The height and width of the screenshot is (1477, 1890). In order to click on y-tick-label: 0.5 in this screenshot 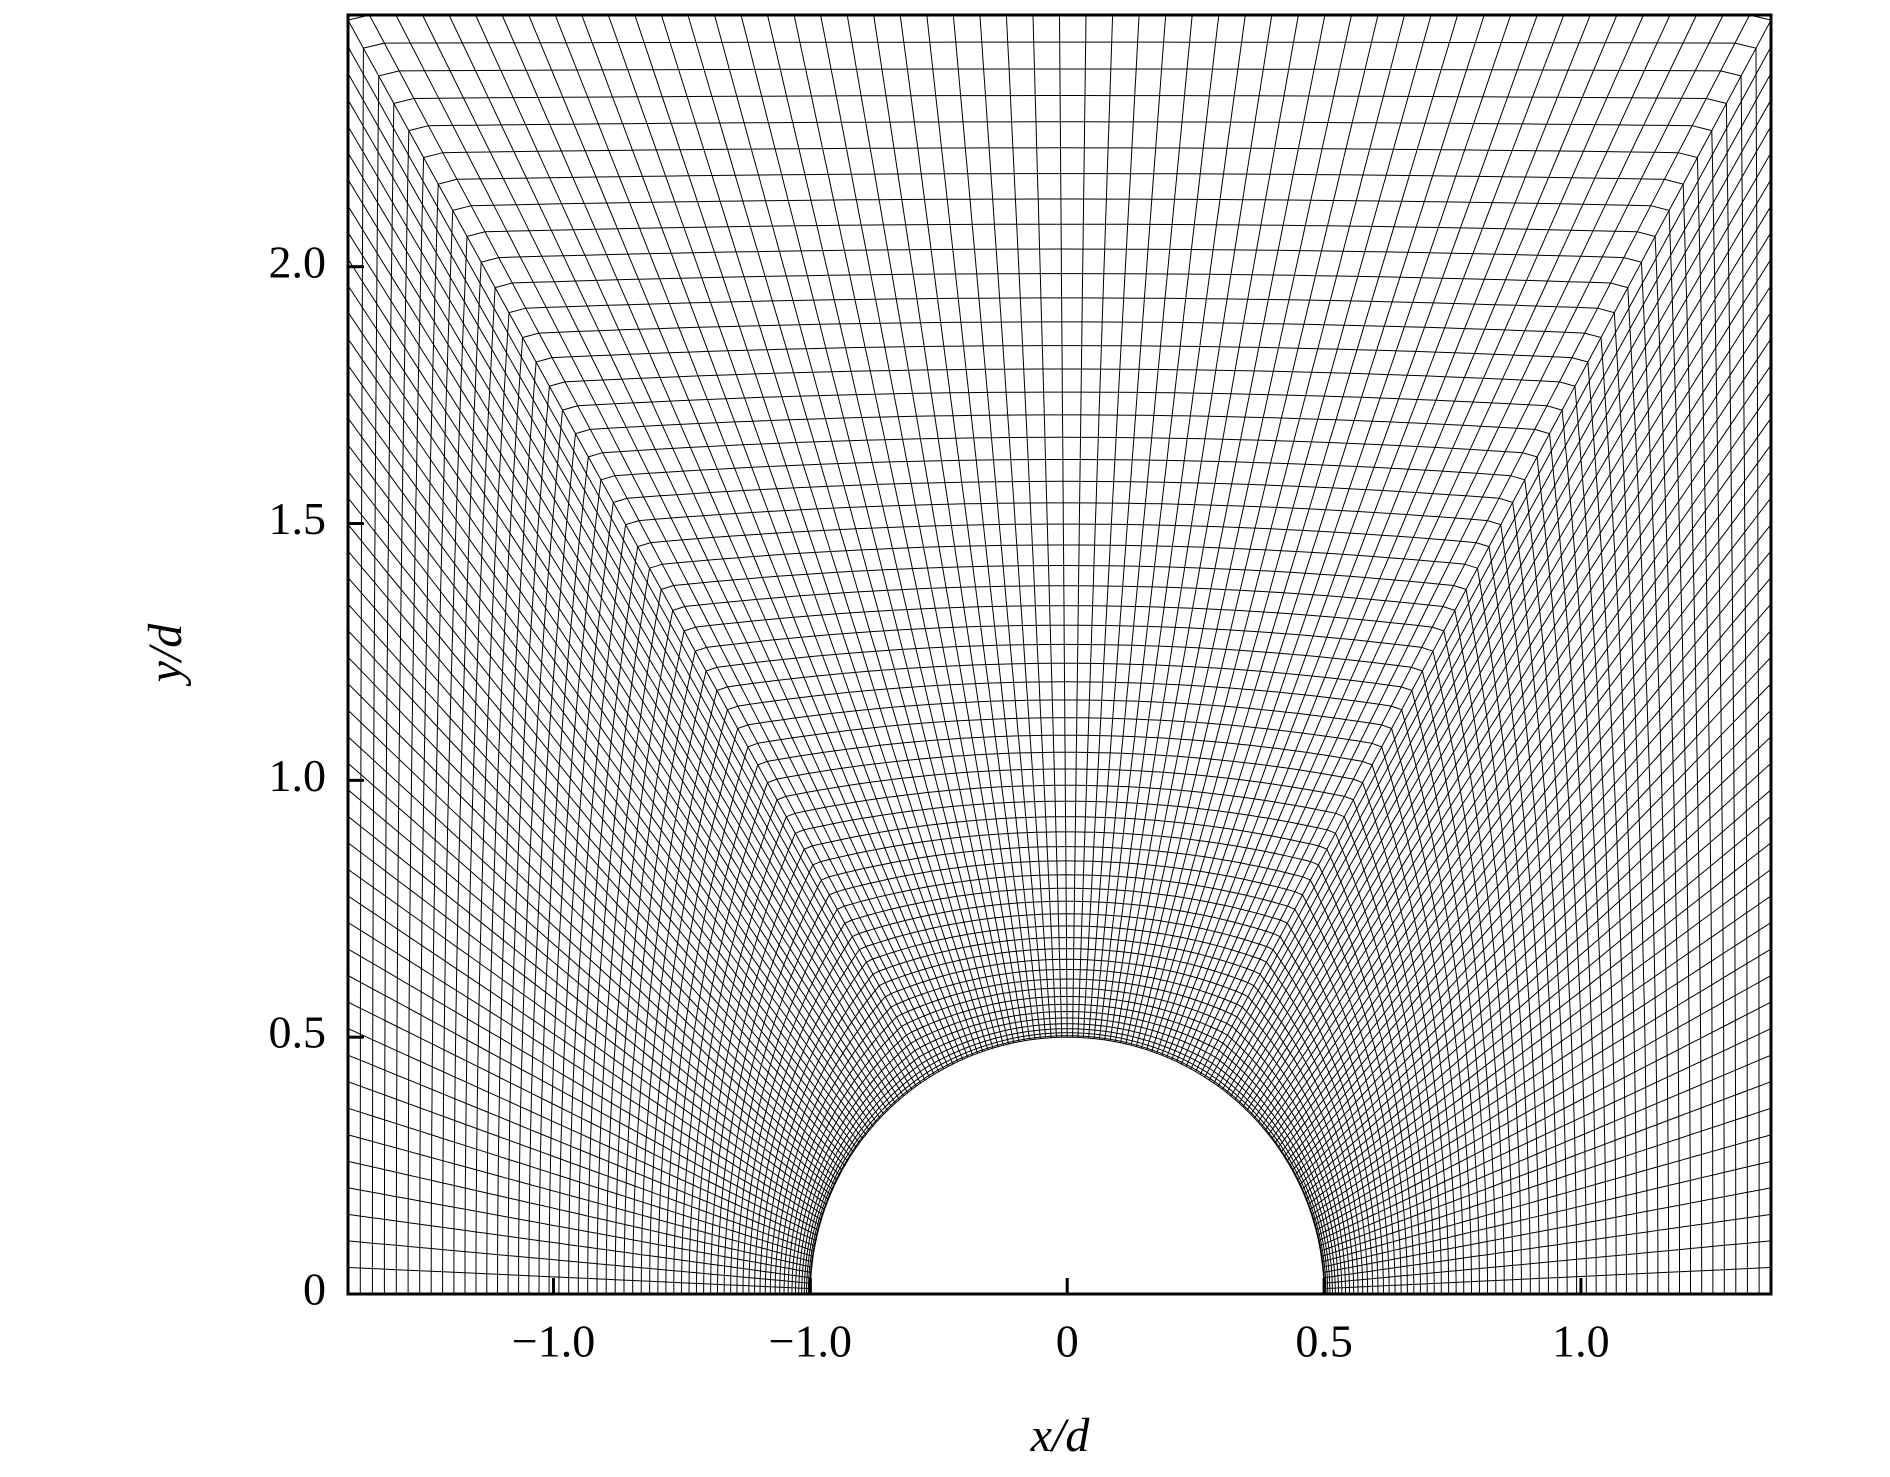, I will do `click(298, 1032)`.